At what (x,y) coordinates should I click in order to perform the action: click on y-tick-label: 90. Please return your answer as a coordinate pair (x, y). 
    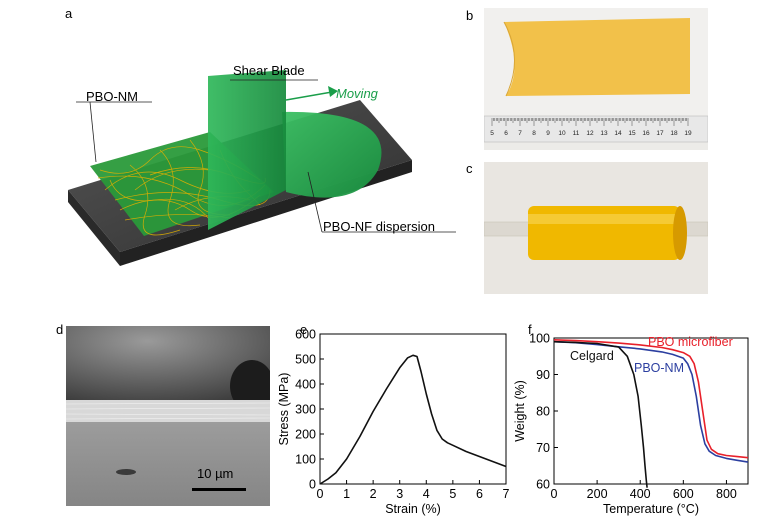
    Looking at the image, I should click on (543, 375).